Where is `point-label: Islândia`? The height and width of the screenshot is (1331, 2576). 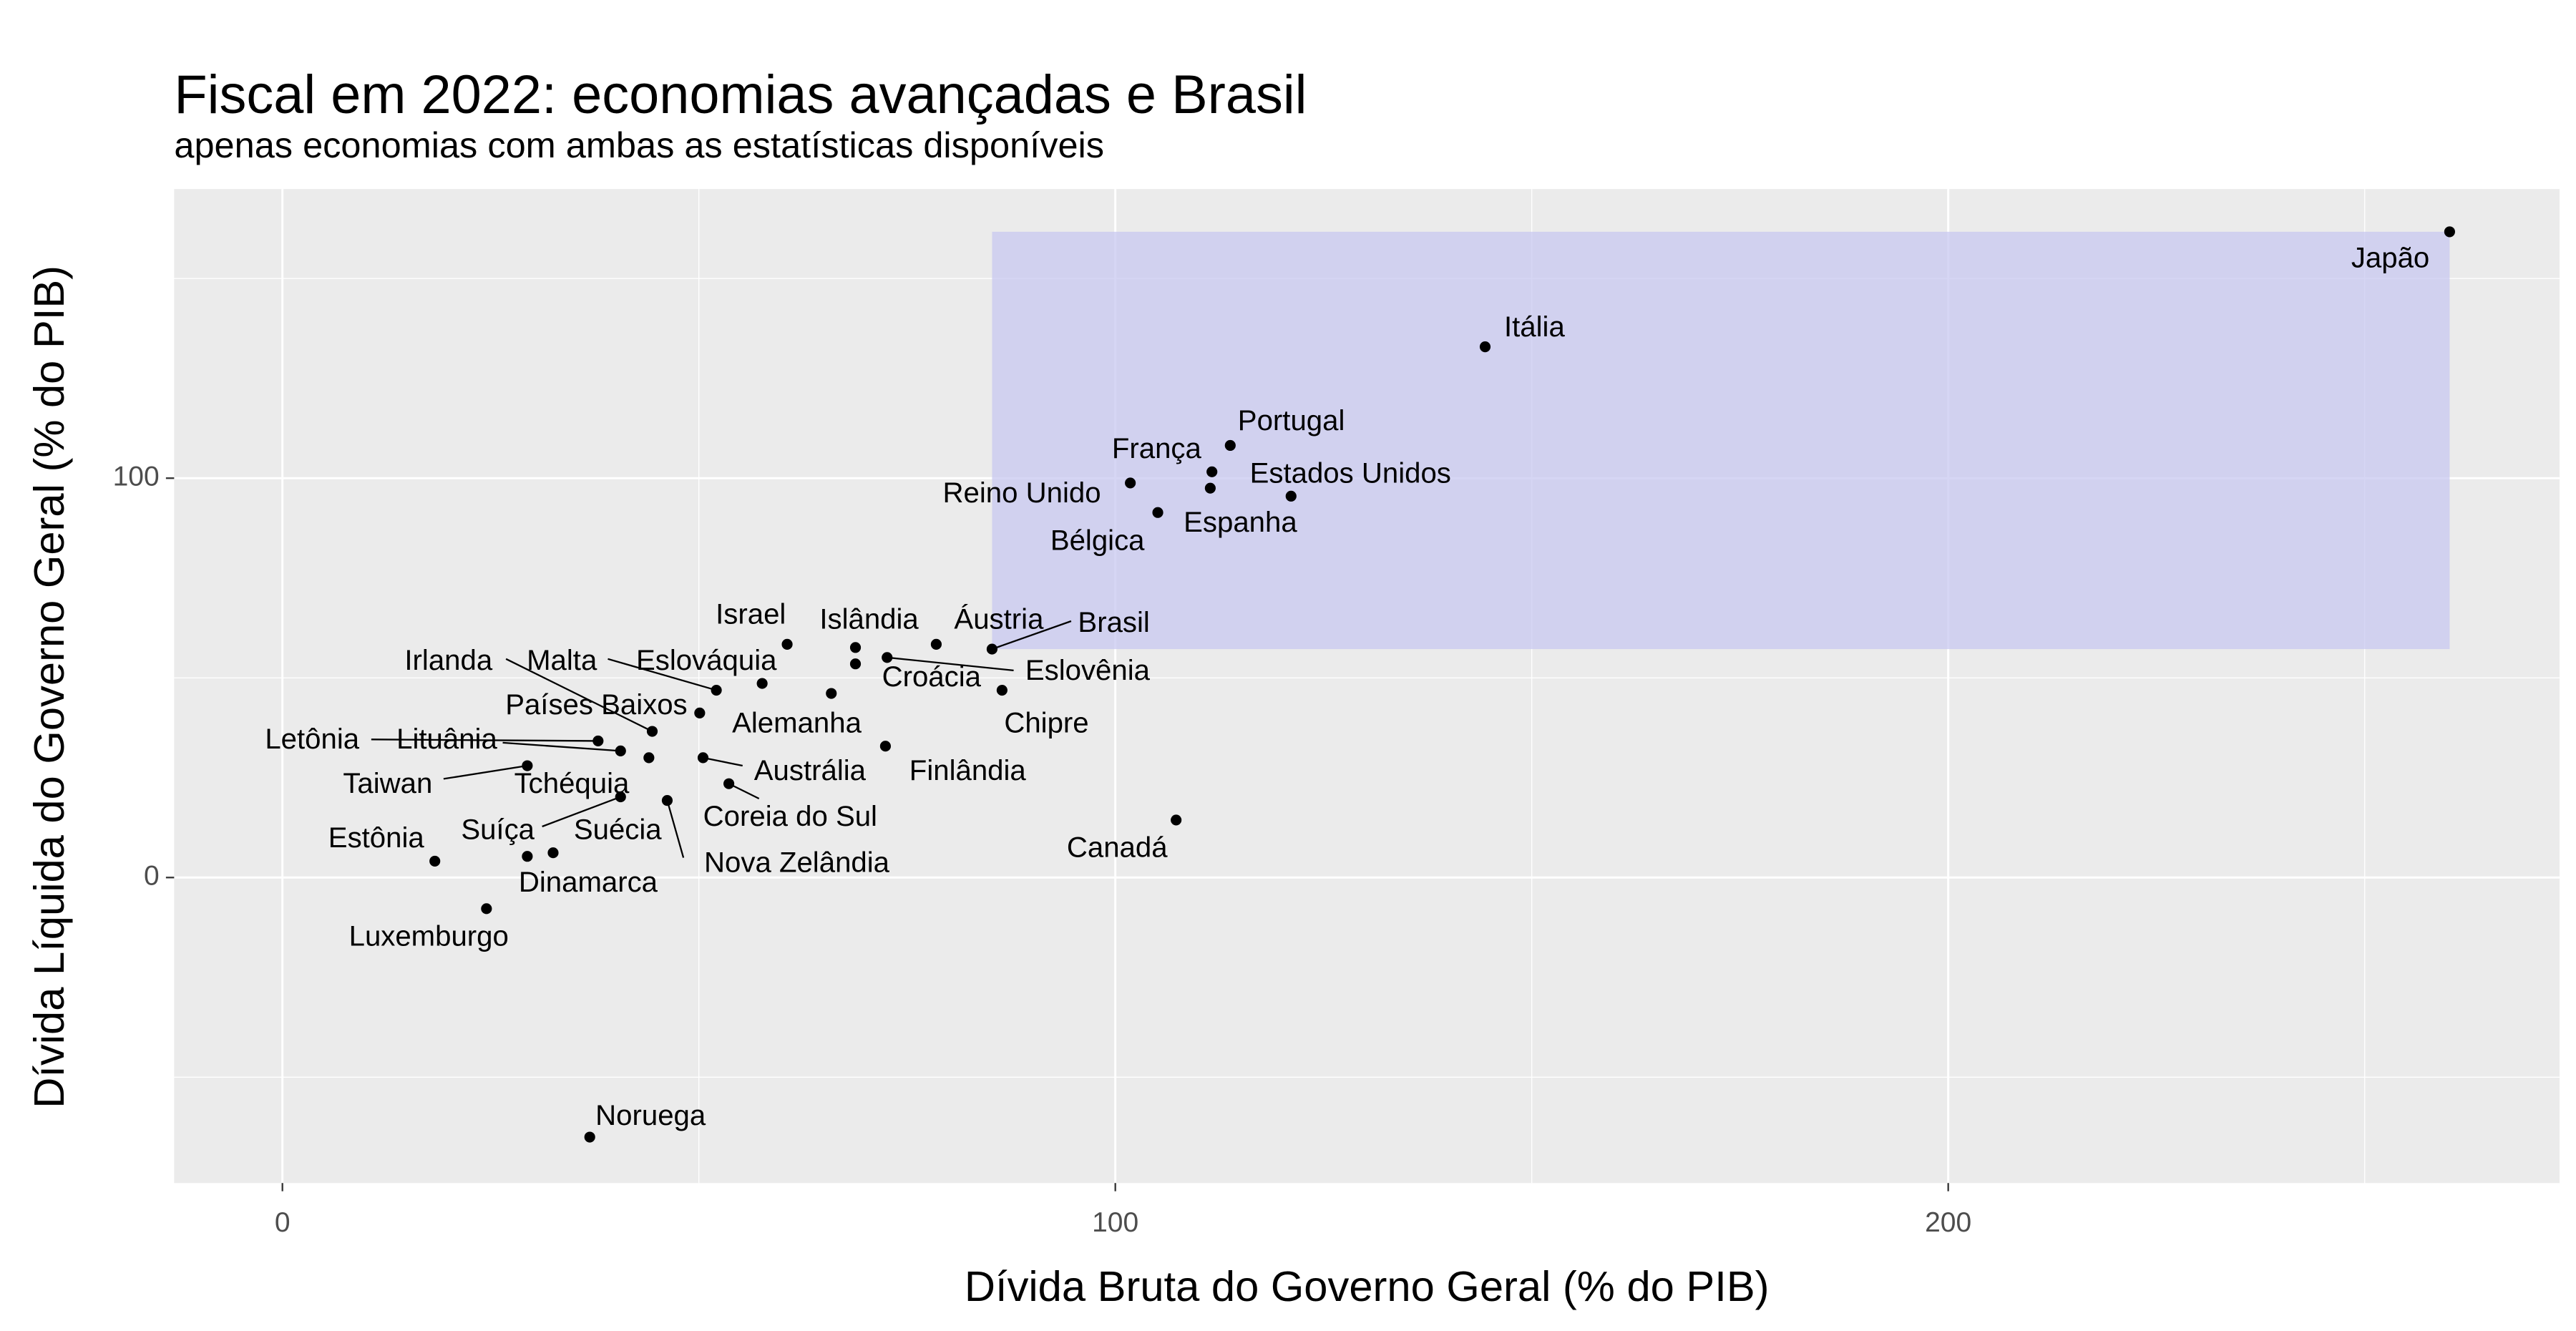 point-label: Islândia is located at coordinates (869, 619).